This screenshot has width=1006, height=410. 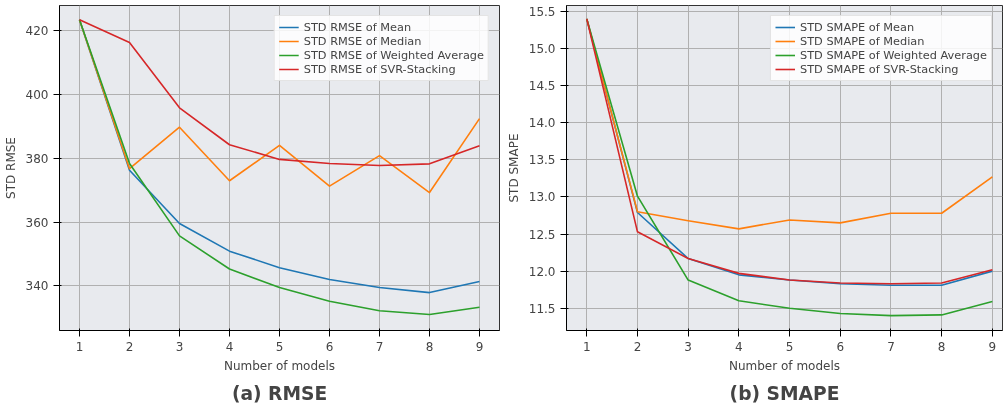 I want to click on y-tick-label: 11.5, so click(x=542, y=308).